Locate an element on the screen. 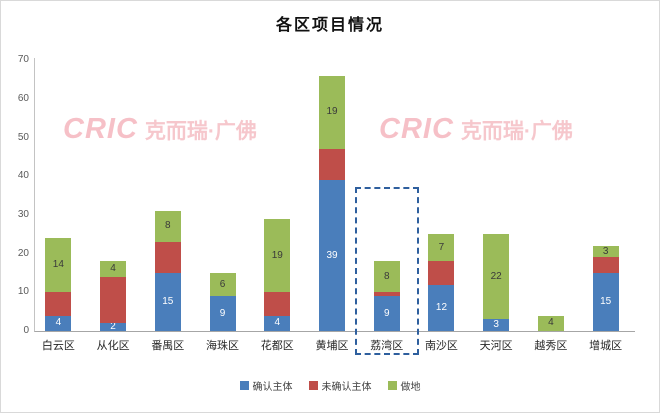  x-axis-label: 荔湾区 is located at coordinates (387, 346).